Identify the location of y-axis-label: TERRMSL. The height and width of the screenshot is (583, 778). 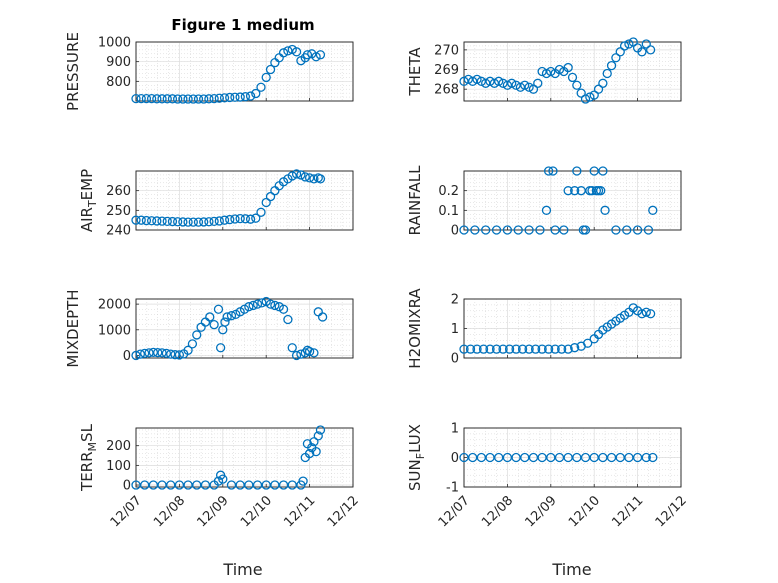
(88, 457).